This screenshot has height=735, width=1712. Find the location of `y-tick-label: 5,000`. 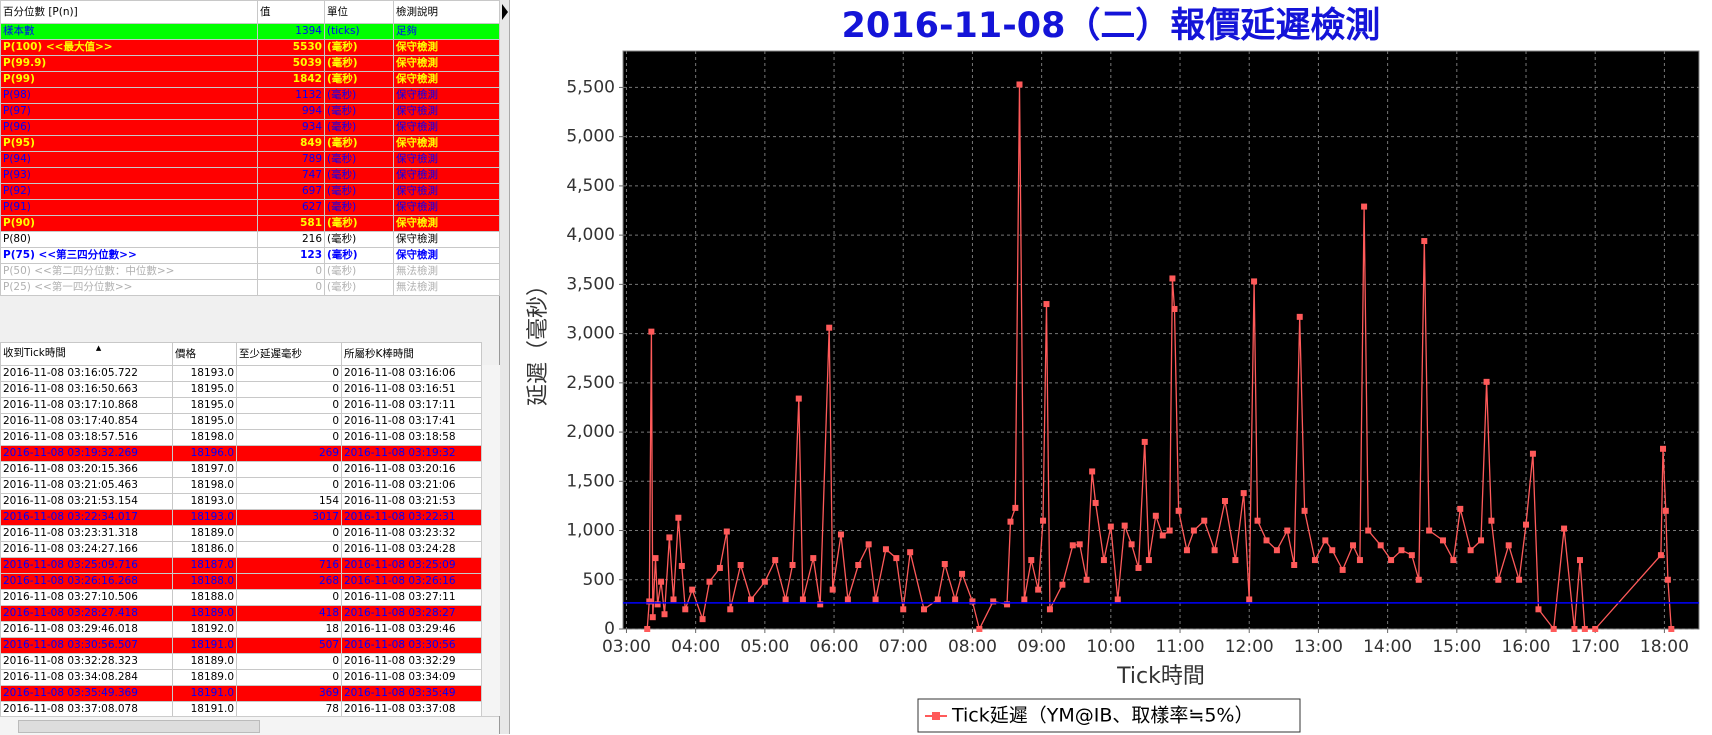

y-tick-label: 5,000 is located at coordinates (590, 137).